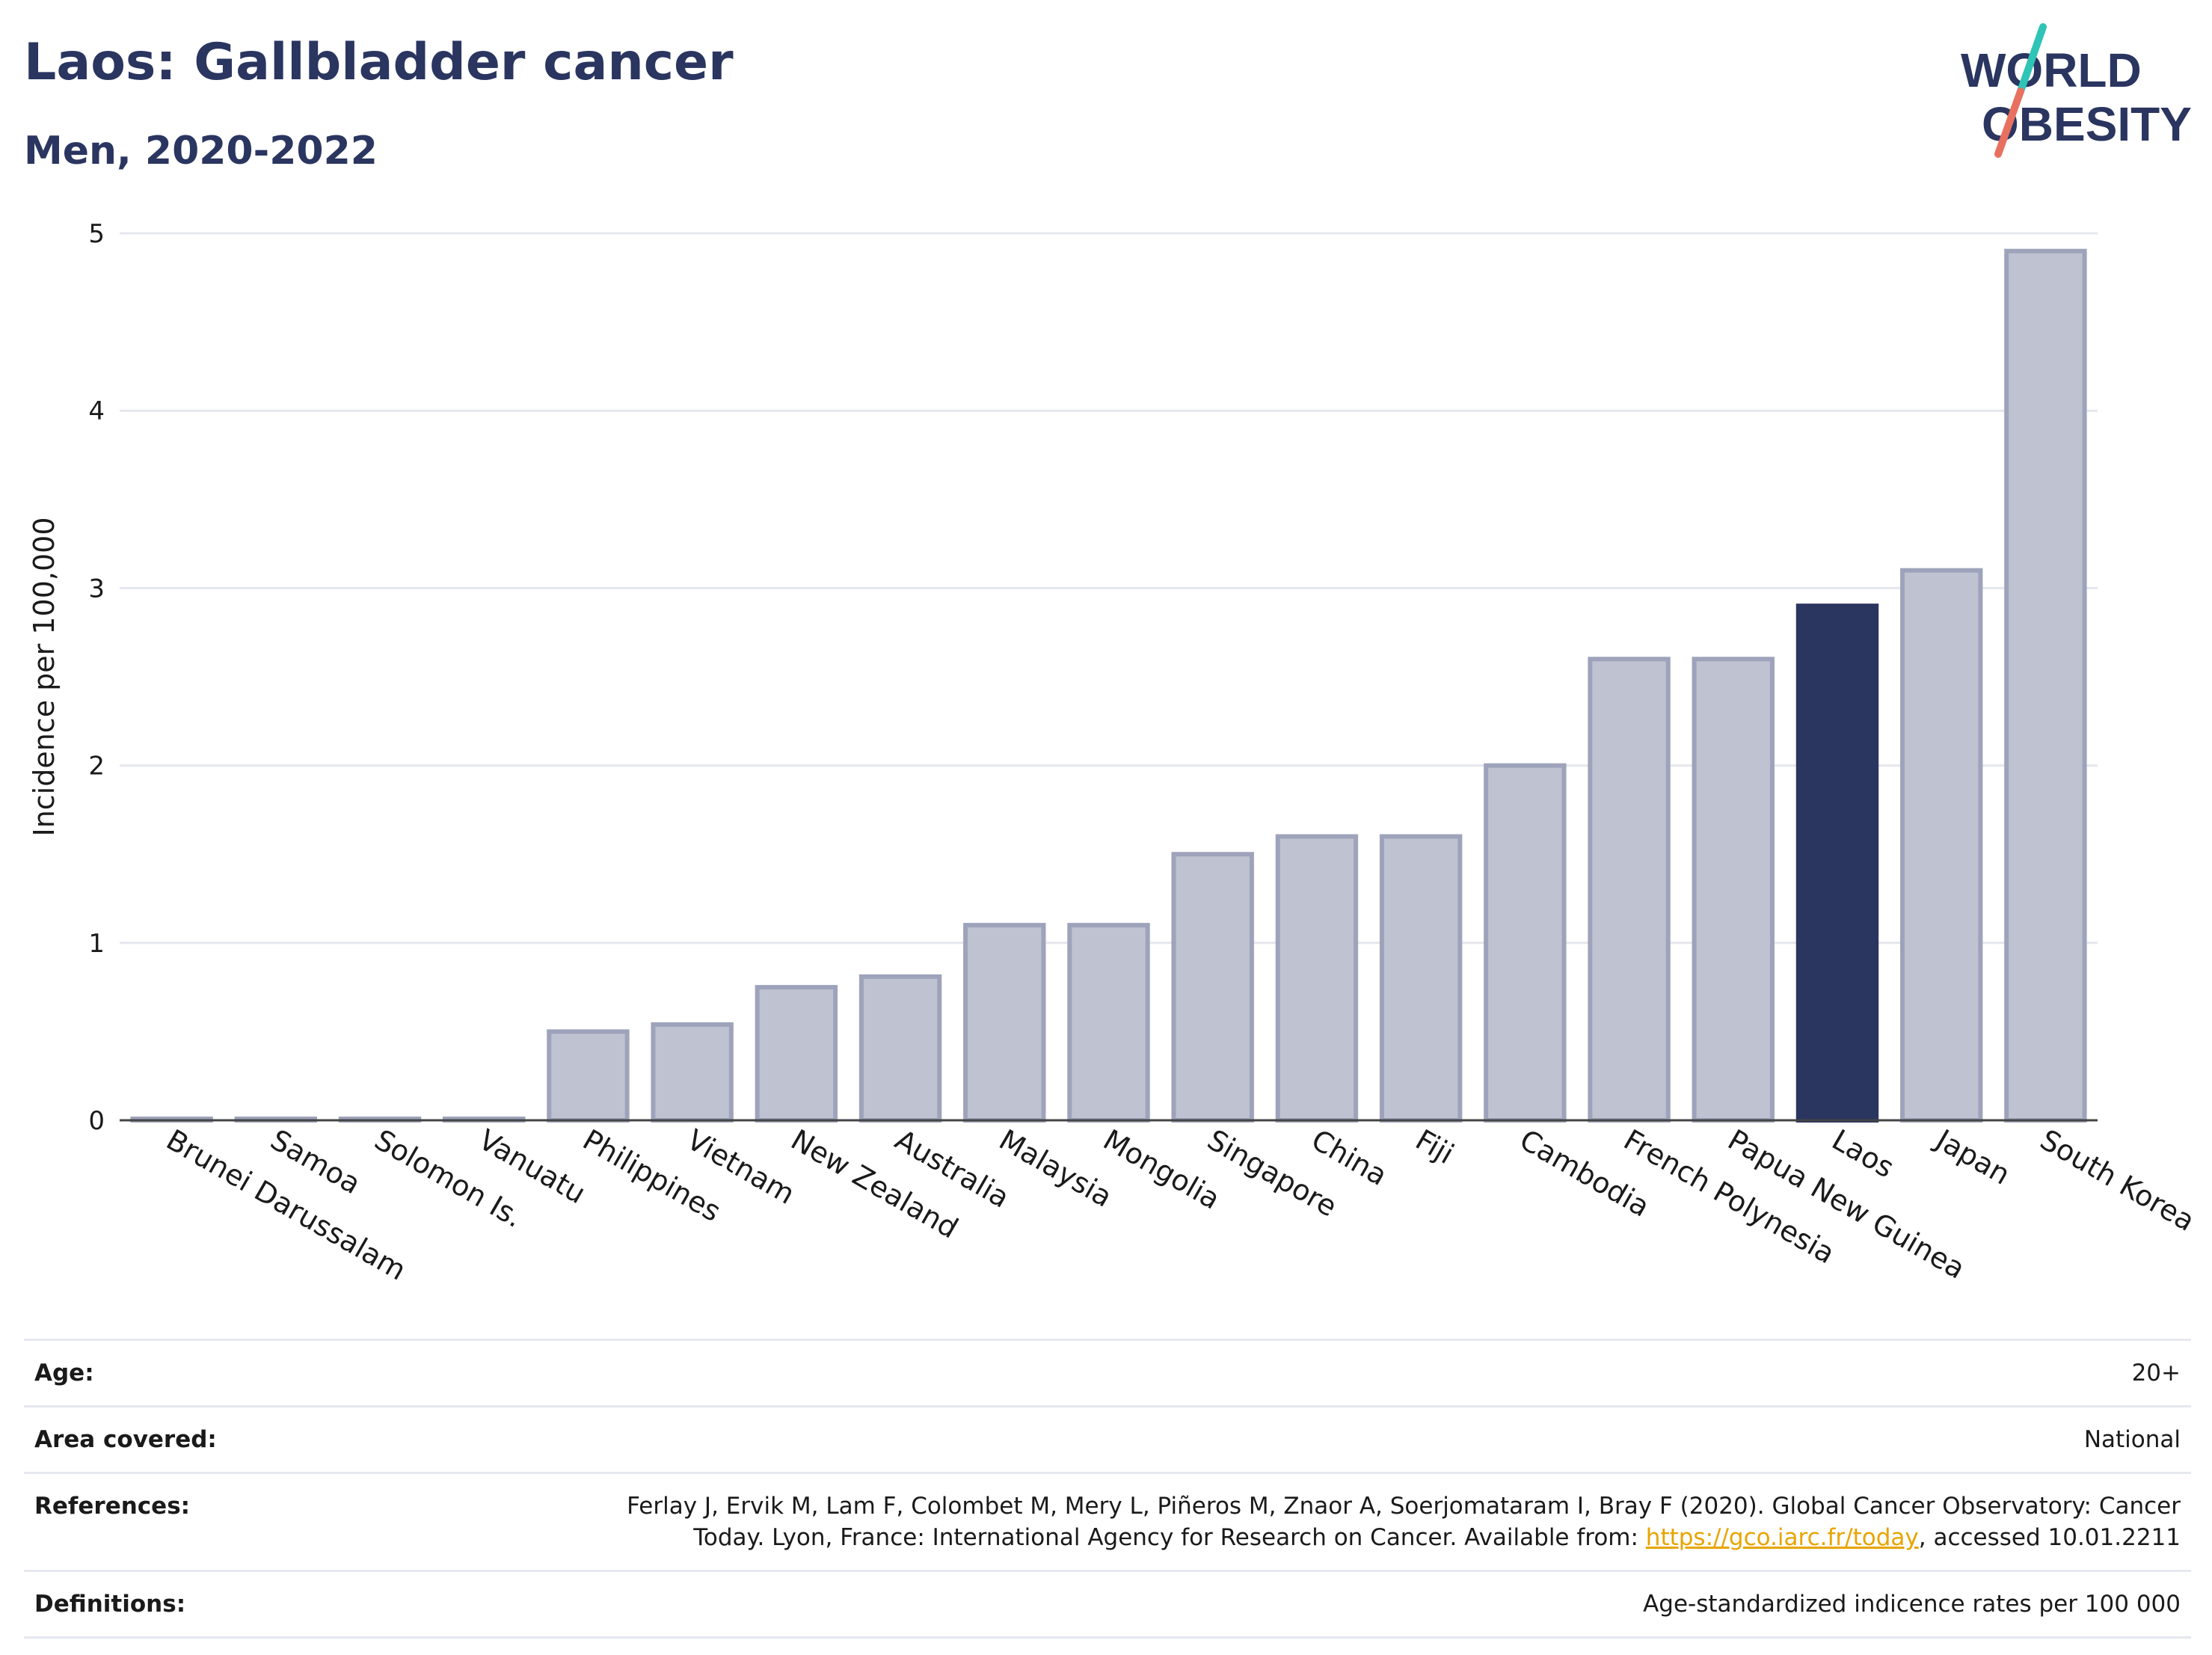 The width and height of the screenshot is (2212, 1655). I want to click on x-tick-label: Mongolia, so click(1162, 1169).